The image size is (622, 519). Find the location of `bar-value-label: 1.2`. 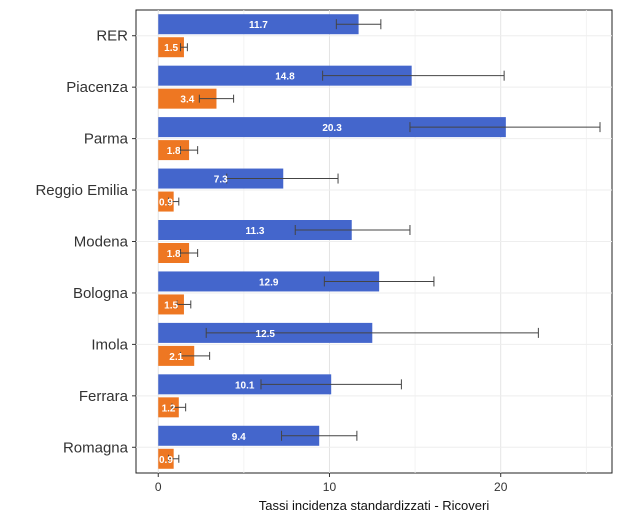

bar-value-label: 1.2 is located at coordinates (169, 408).